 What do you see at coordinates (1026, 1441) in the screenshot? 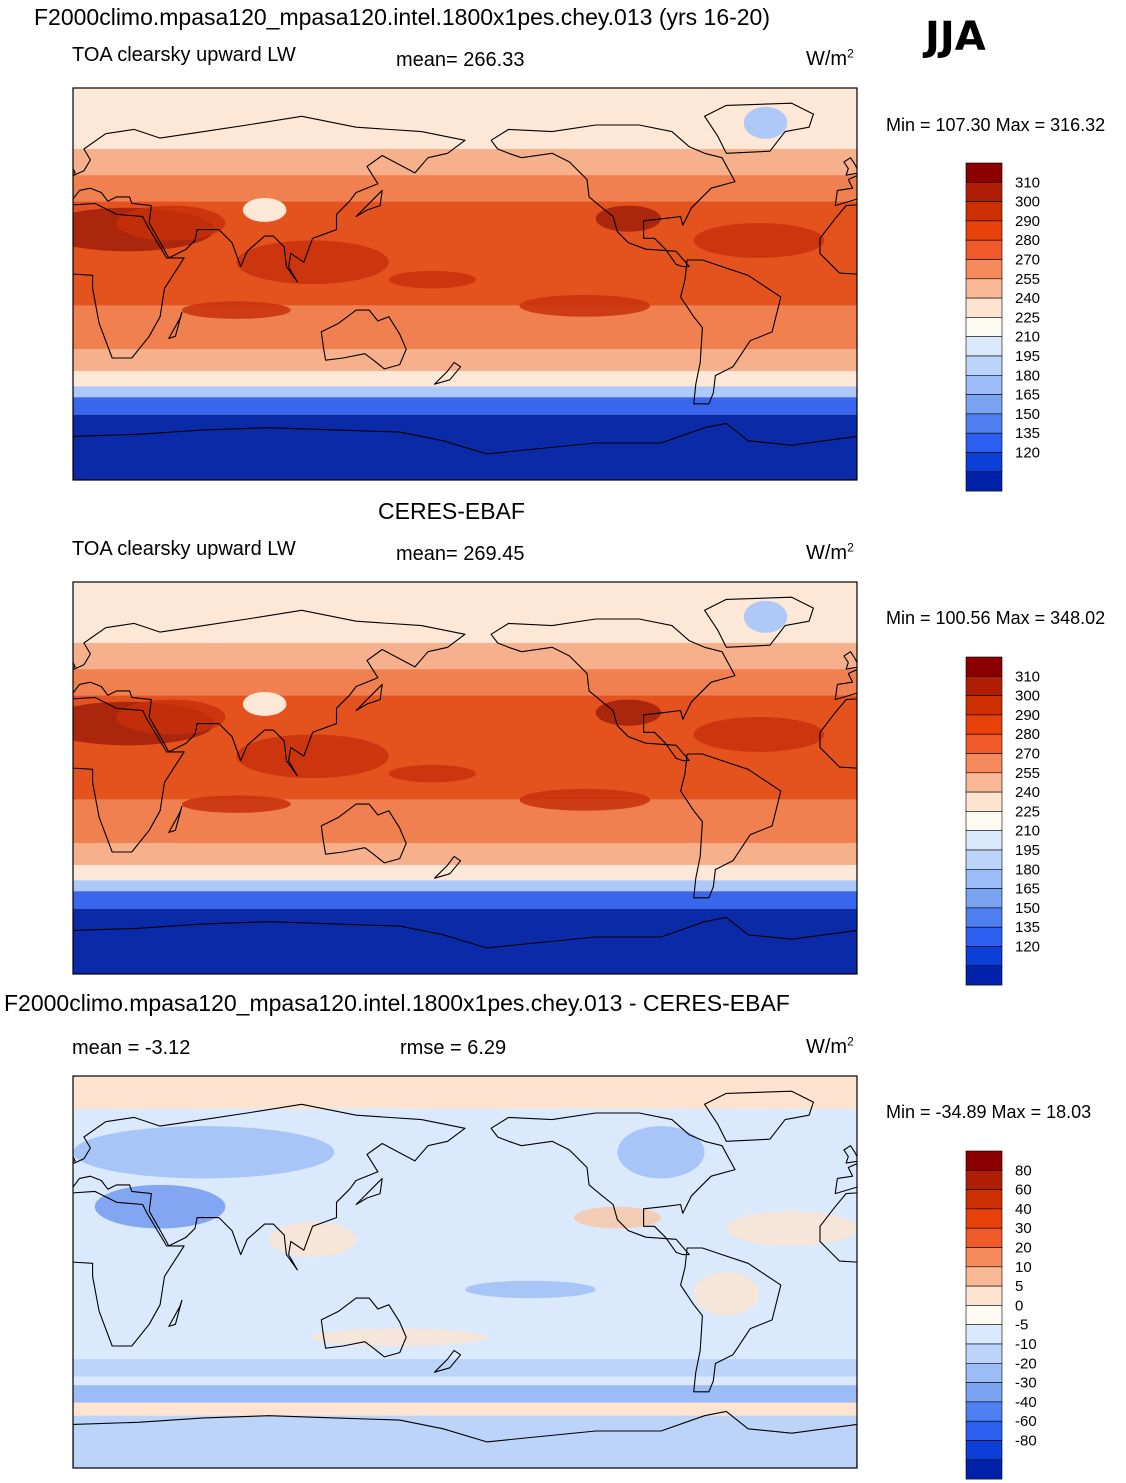
I see `colorbar-label: -80` at bounding box center [1026, 1441].